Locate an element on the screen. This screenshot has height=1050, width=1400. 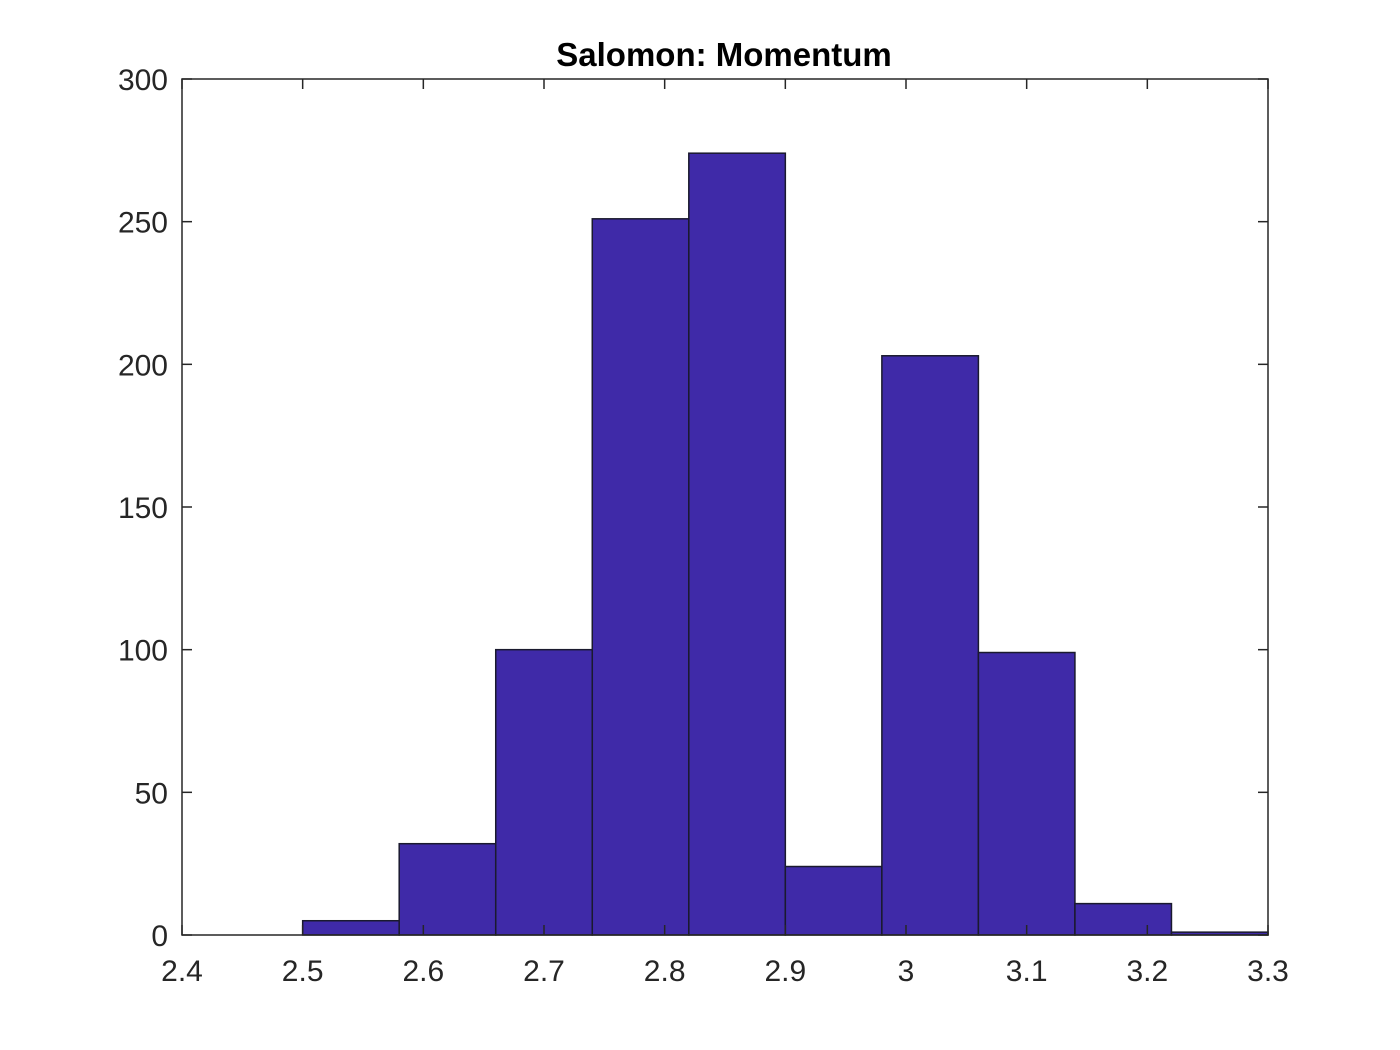
y-tick-label: 150 is located at coordinates (143, 508).